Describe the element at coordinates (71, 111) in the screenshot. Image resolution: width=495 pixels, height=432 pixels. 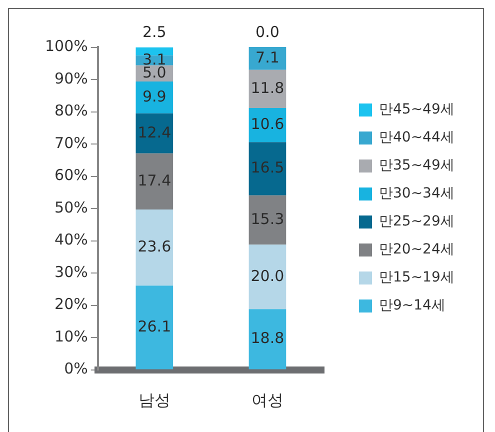
I see `y-tick-label: 80%` at that location.